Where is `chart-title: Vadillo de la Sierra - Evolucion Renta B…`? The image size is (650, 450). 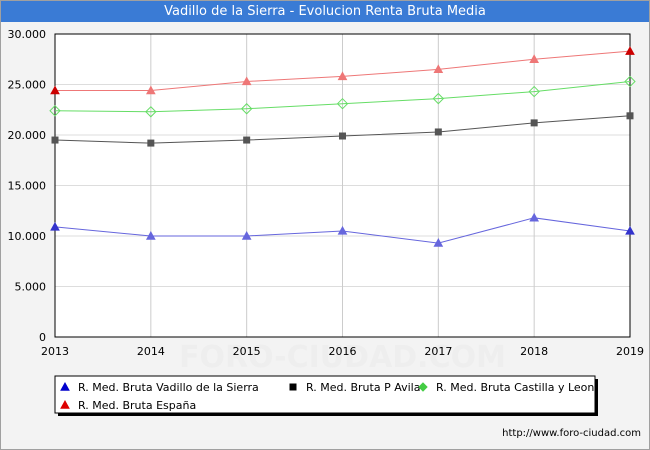 chart-title: Vadillo de la Sierra - Evolucion Renta B… is located at coordinates (325, 11).